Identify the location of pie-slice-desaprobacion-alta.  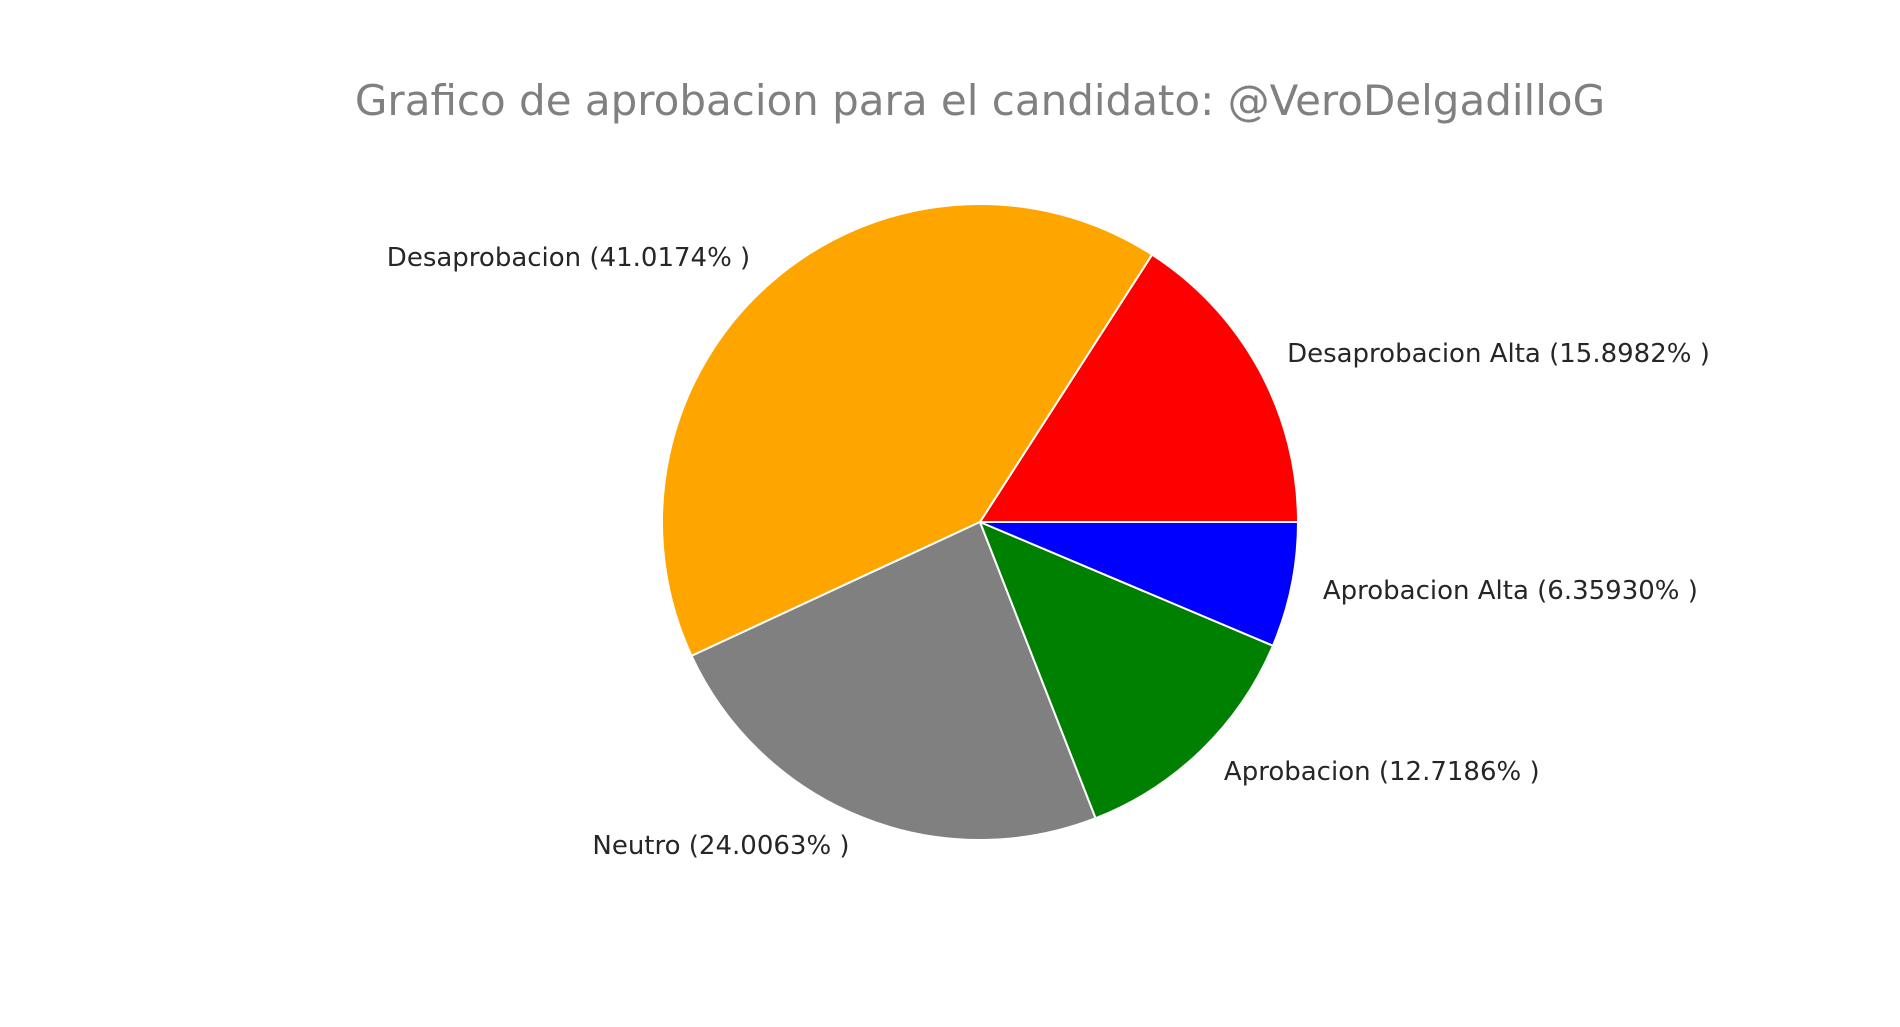
(1139, 388).